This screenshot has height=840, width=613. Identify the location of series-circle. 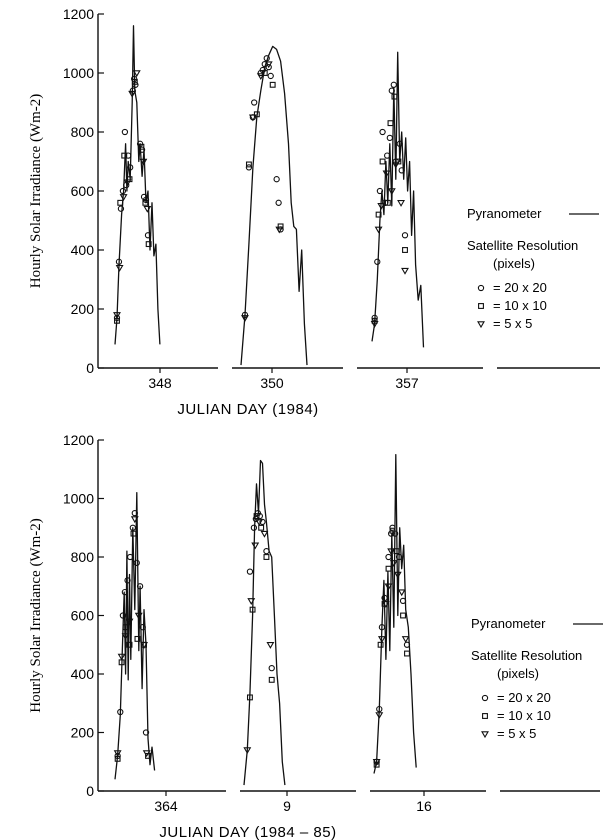
(262, 637).